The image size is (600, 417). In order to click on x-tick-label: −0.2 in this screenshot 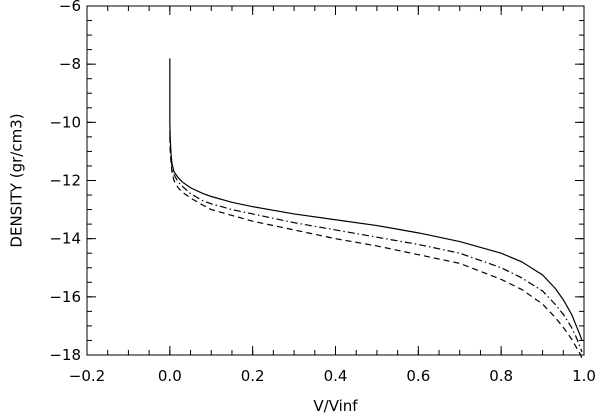, I will do `click(87, 376)`.